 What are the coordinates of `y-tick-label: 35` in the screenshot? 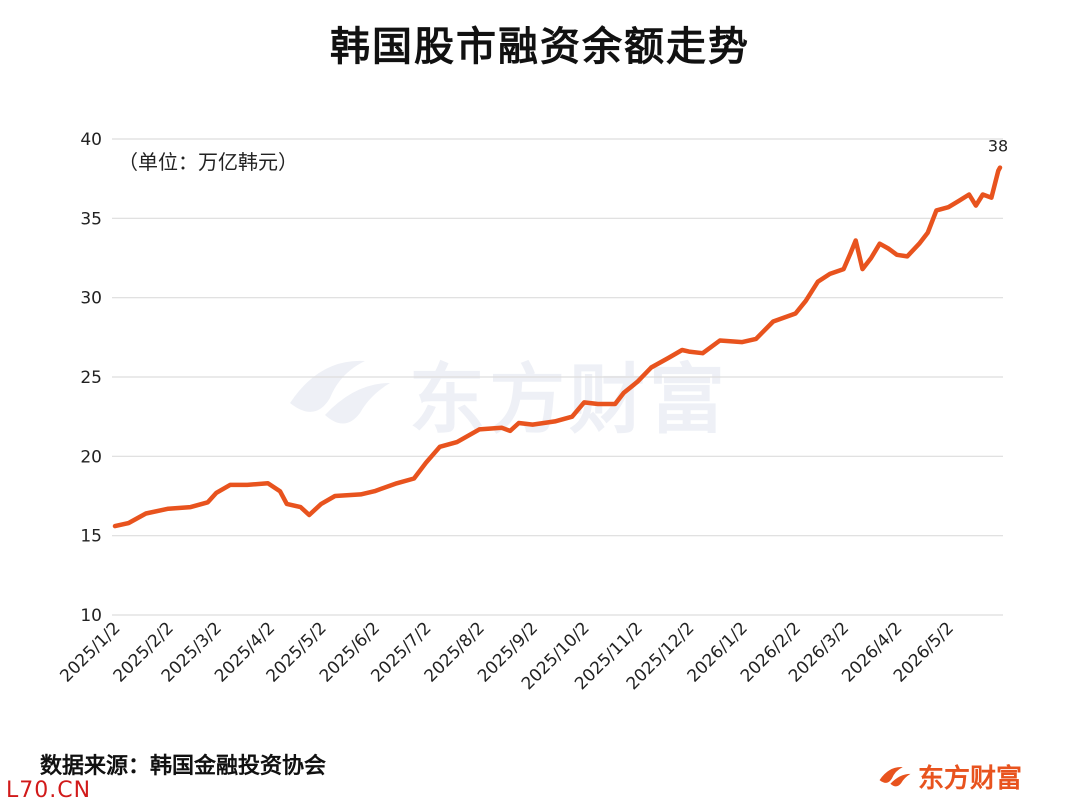 It's located at (91, 219).